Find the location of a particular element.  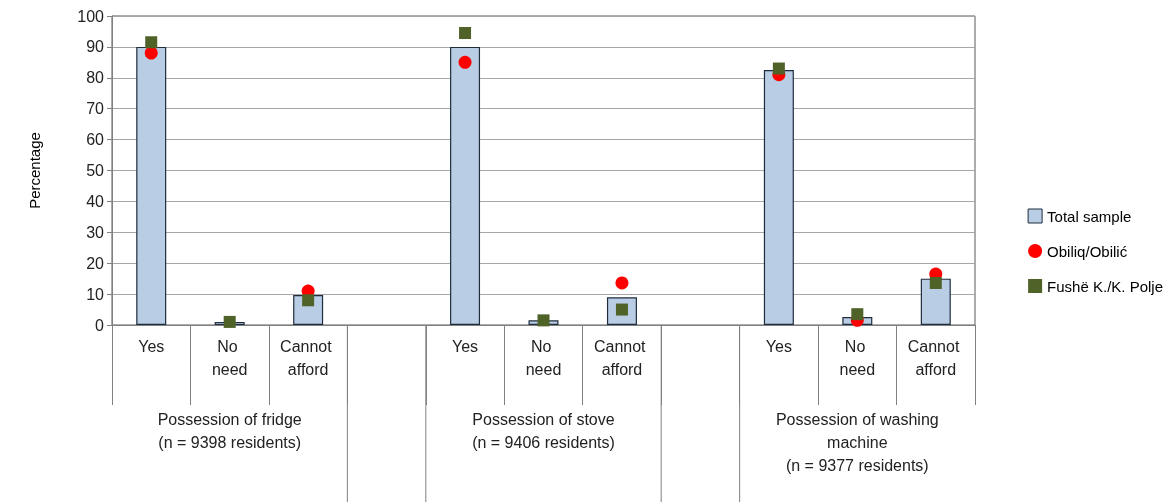

legend-label: Total sample is located at coordinates (1089, 216).